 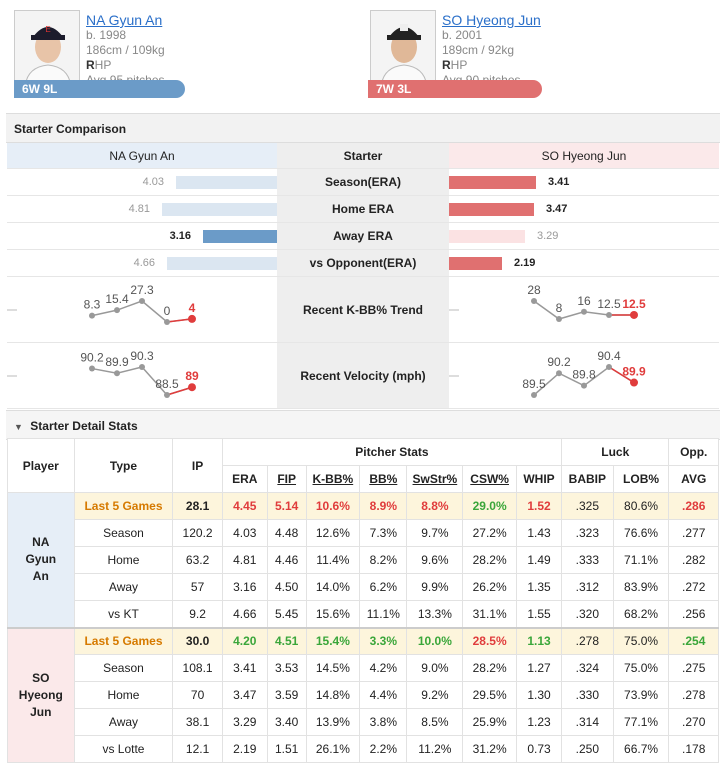 What do you see at coordinates (693, 479) in the screenshot?
I see `col-avg: AVG` at bounding box center [693, 479].